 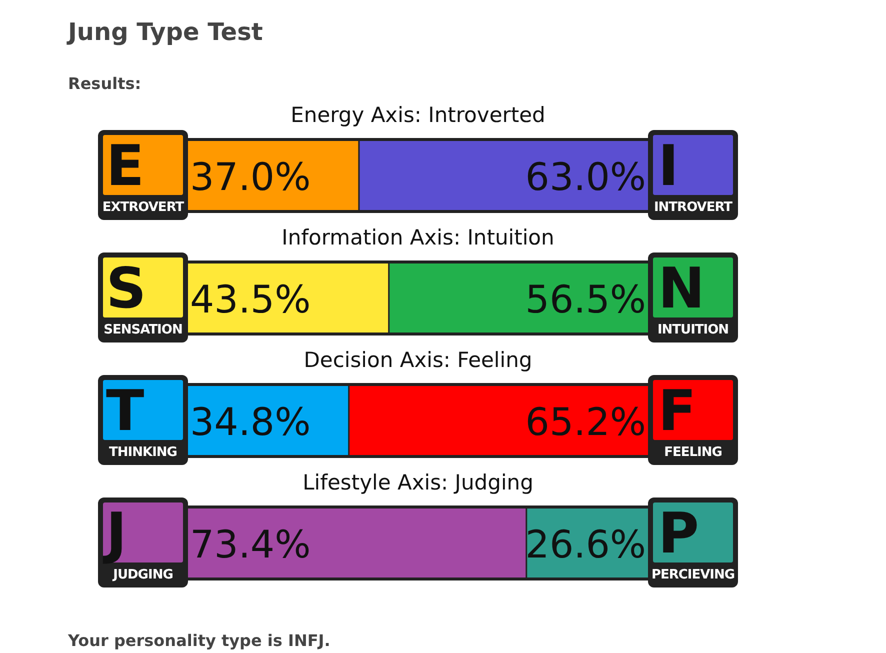 I want to click on data-label: 37.0%, so click(x=250, y=177).